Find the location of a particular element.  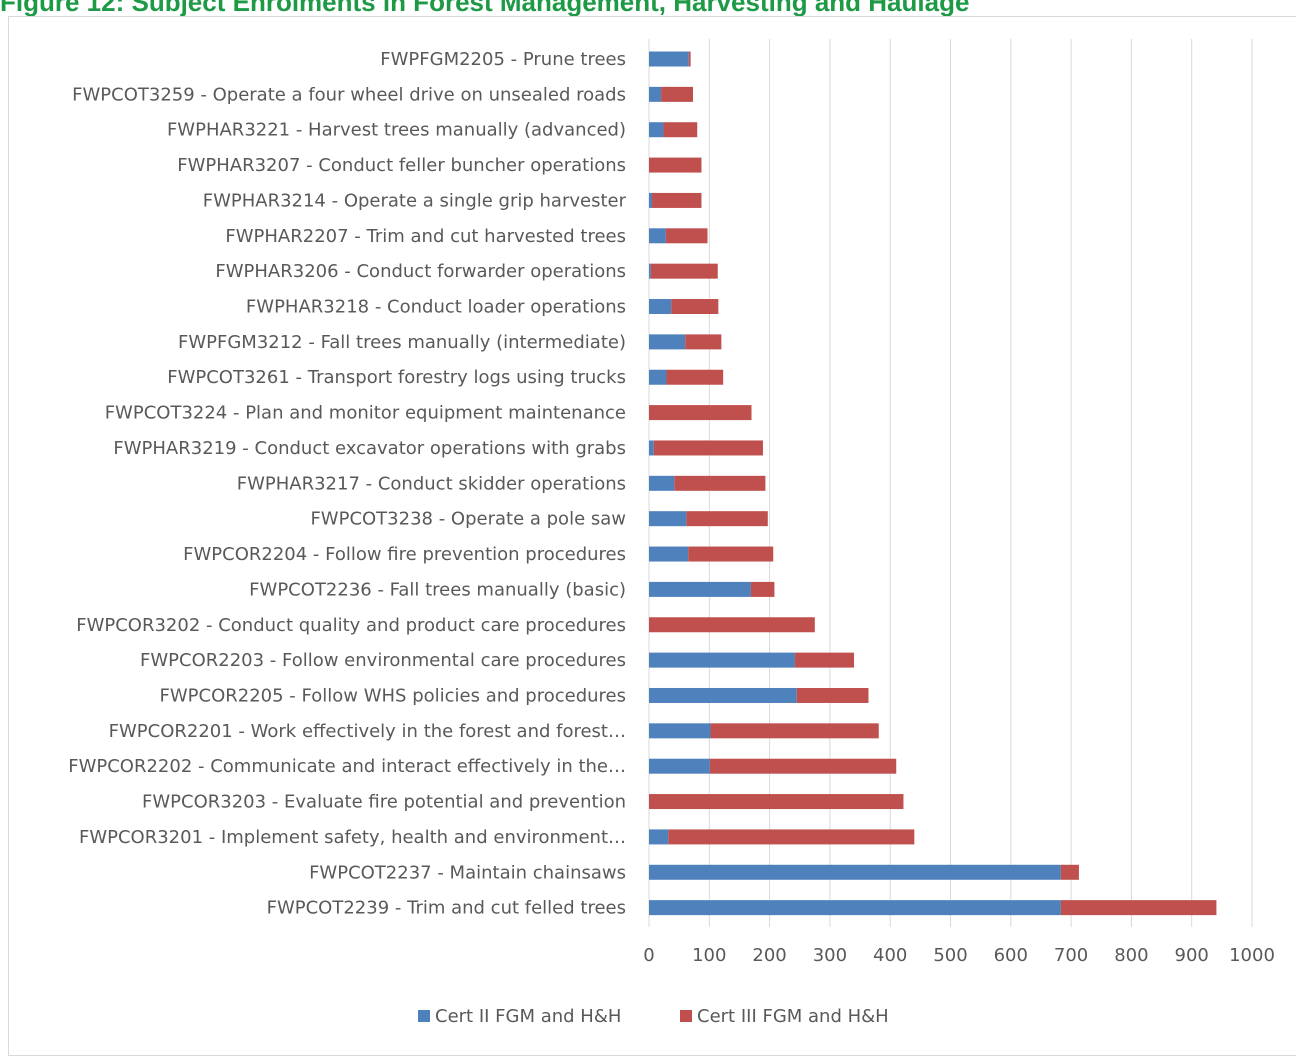

category-label: FWPHAR3217 - Conduct skidder operations is located at coordinates (431, 483).